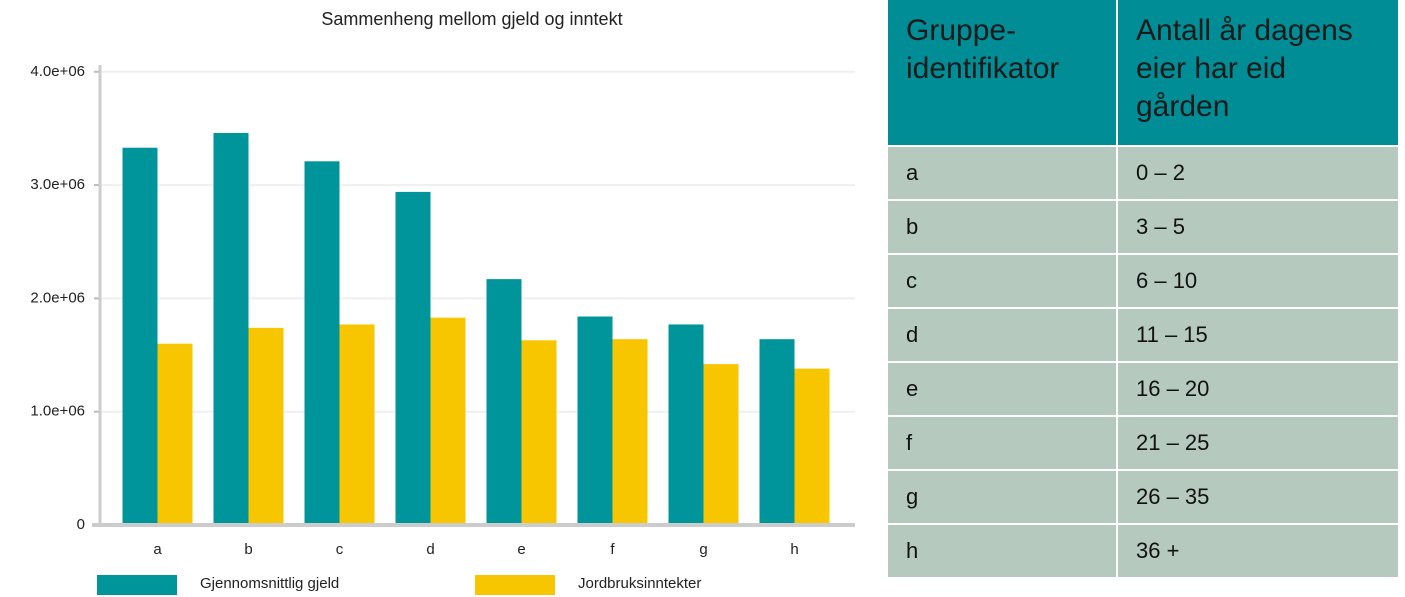  I want to click on y-tick-label: 3.0e+06, so click(57, 184).